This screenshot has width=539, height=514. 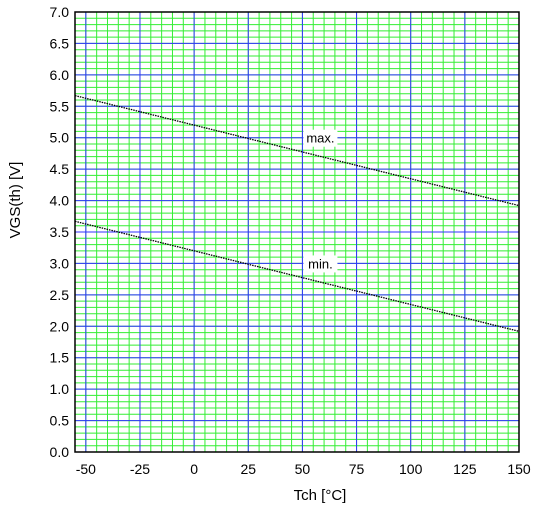 I want to click on y-tick-label-10: 5.0, so click(x=60, y=138).